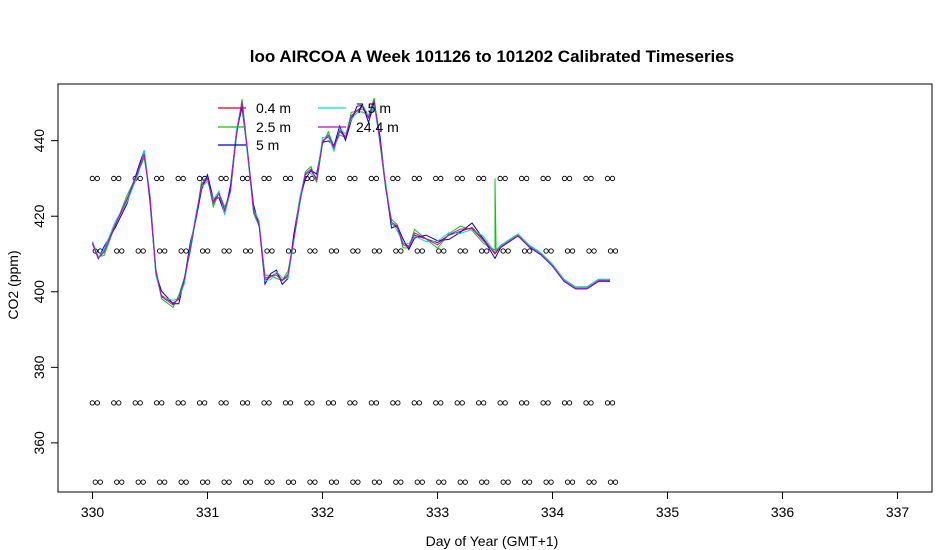  What do you see at coordinates (492, 541) in the screenshot?
I see `x-axis-label: Day of Year (GMT+1)` at bounding box center [492, 541].